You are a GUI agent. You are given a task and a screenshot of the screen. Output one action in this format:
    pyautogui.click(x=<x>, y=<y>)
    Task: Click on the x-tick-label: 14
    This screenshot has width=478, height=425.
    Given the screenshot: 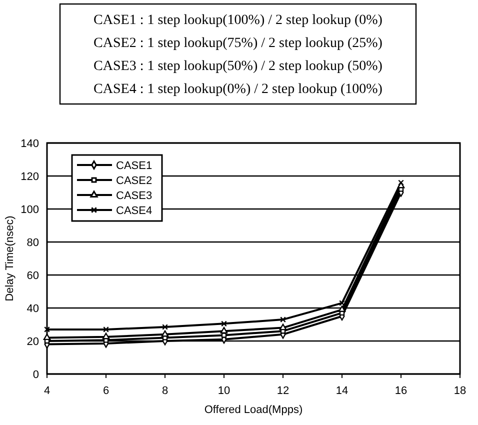 What is the action you would take?
    pyautogui.click(x=342, y=391)
    